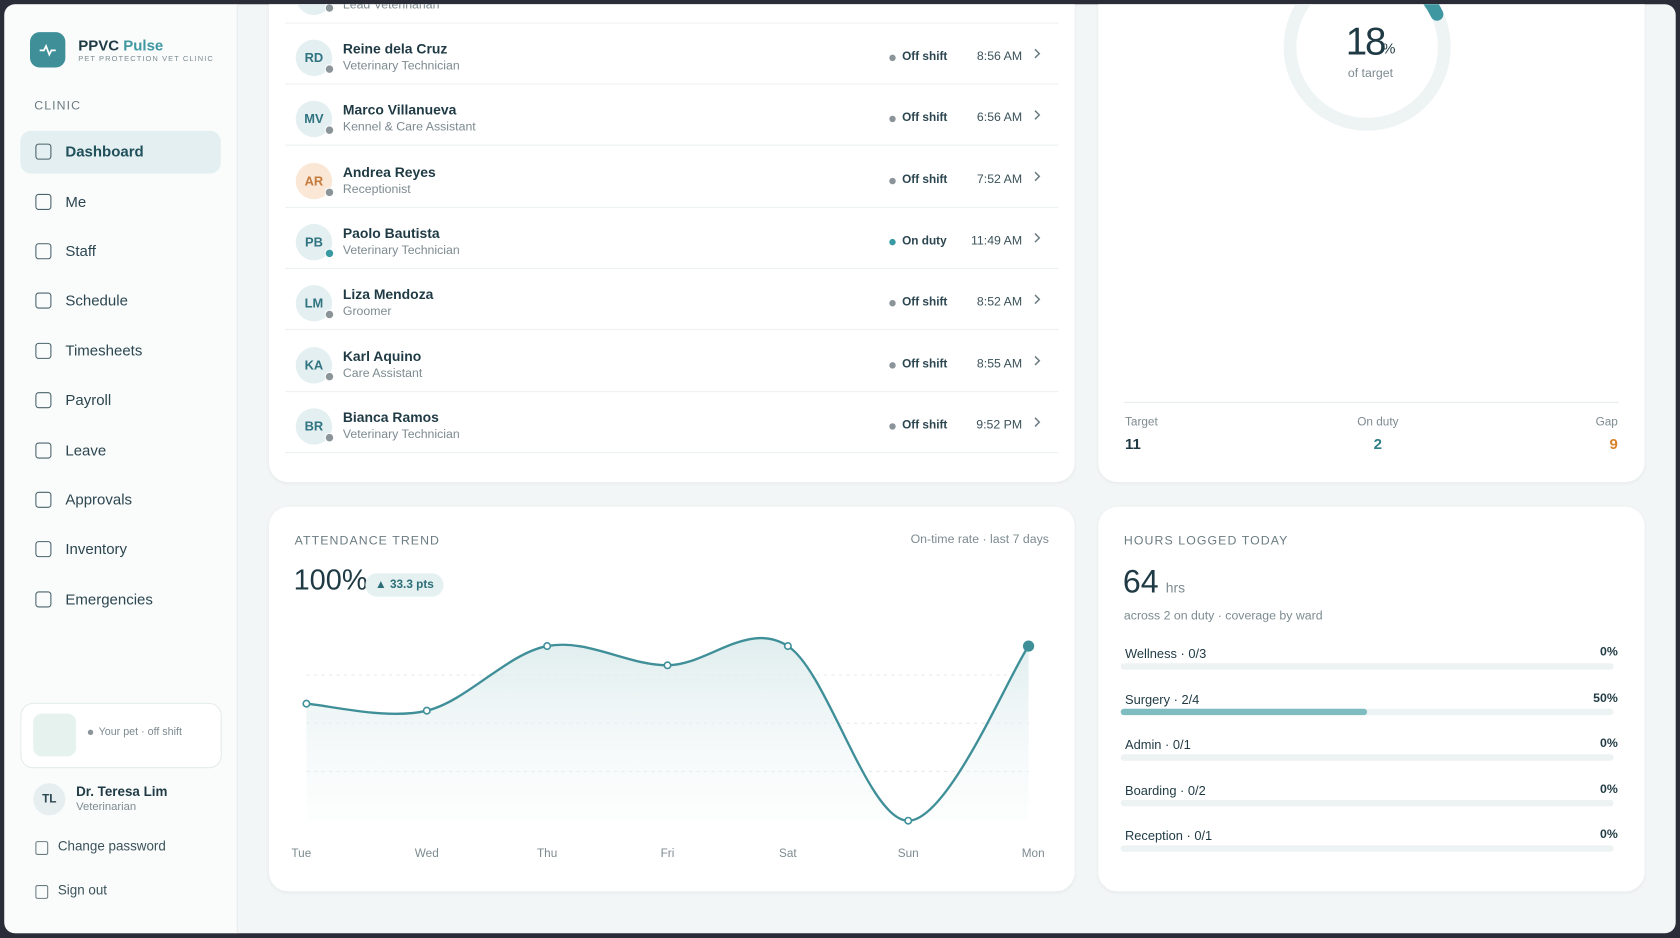 This screenshot has width=1680, height=938. Describe the element at coordinates (409, 128) in the screenshot. I see `staff-role: Kennel & Care Assistant` at that location.